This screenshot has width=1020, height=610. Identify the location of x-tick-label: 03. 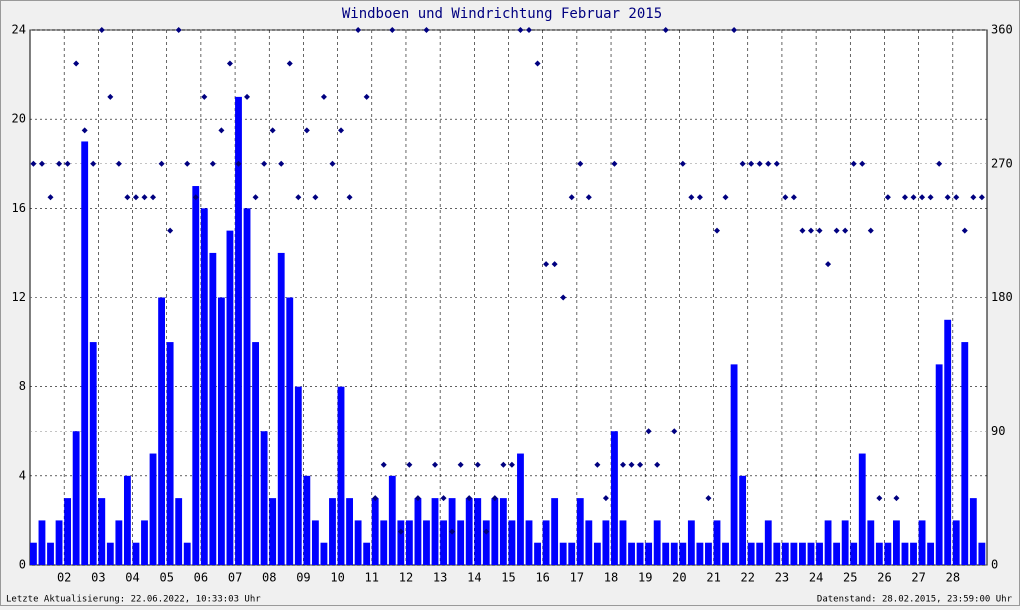
(98, 578).